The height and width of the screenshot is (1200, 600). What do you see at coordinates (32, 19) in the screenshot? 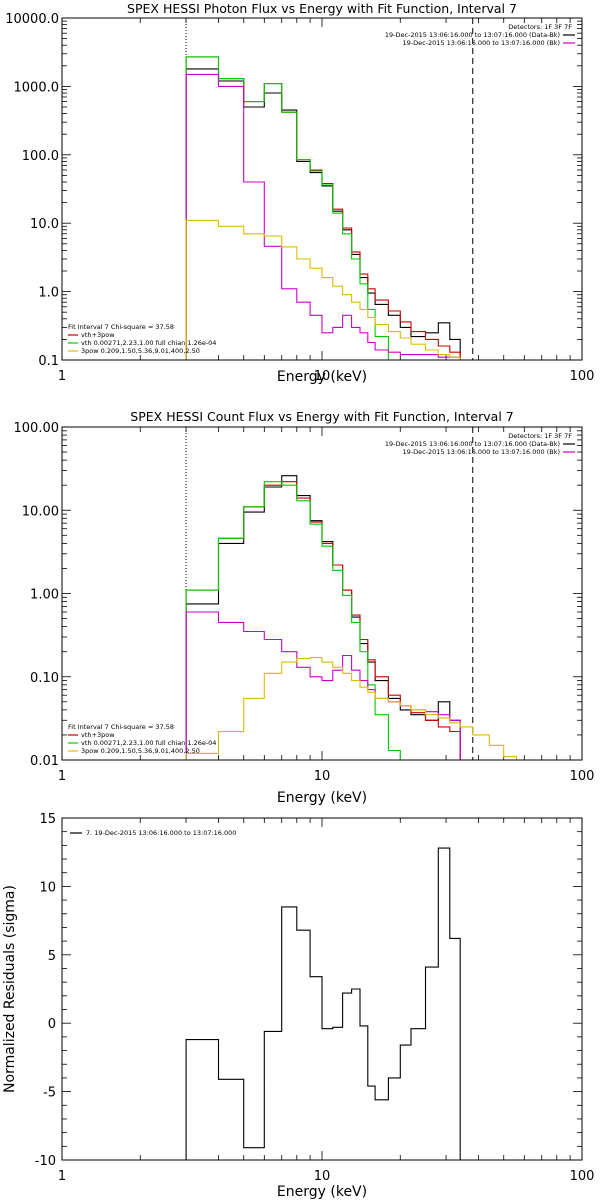
I see `y-tick-label: 10000.0` at bounding box center [32, 19].